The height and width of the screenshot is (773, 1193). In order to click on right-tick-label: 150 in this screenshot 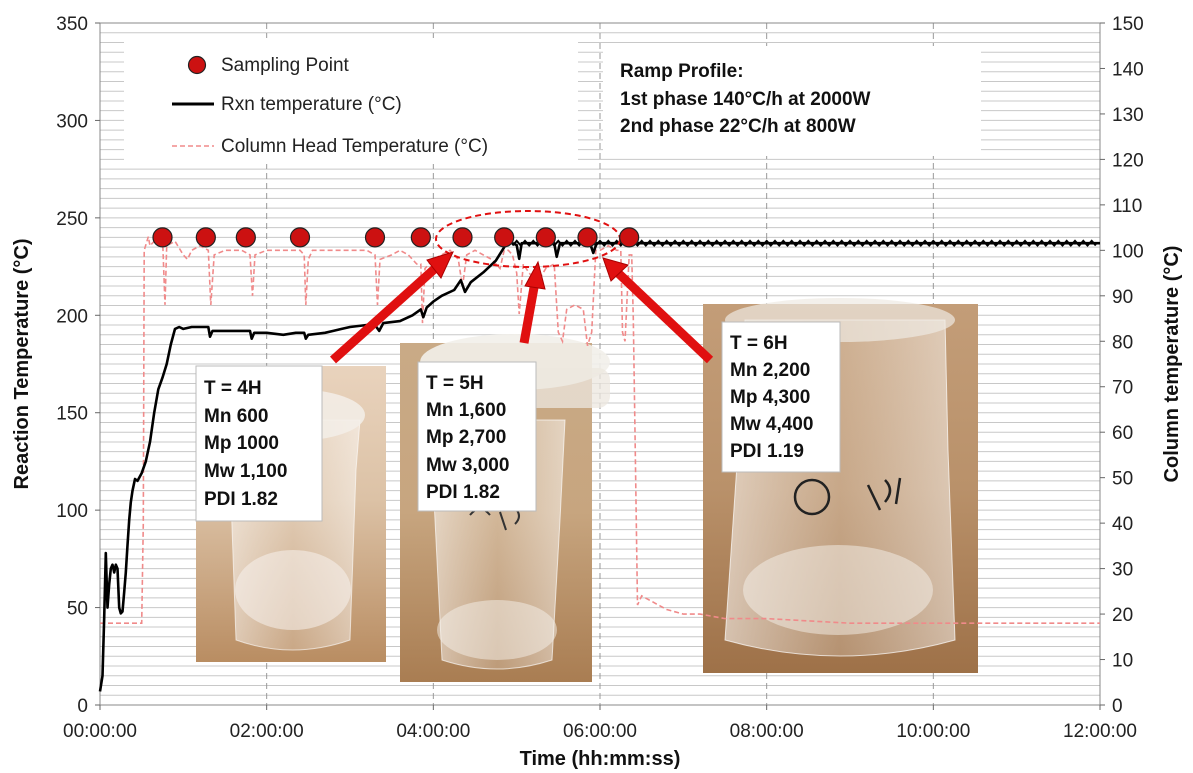, I will do `click(1128, 24)`.